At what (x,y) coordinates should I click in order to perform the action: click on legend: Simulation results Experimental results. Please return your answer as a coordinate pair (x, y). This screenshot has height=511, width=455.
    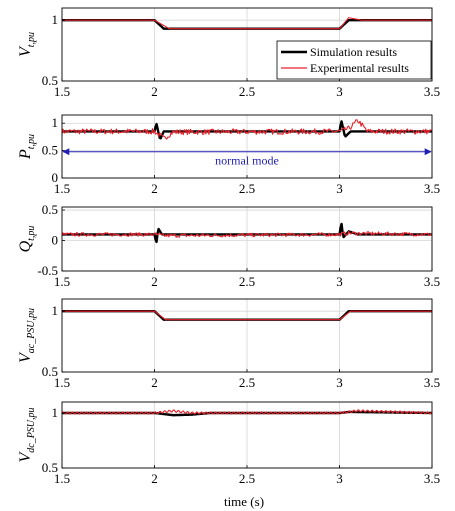
    Looking at the image, I should click on (354, 60).